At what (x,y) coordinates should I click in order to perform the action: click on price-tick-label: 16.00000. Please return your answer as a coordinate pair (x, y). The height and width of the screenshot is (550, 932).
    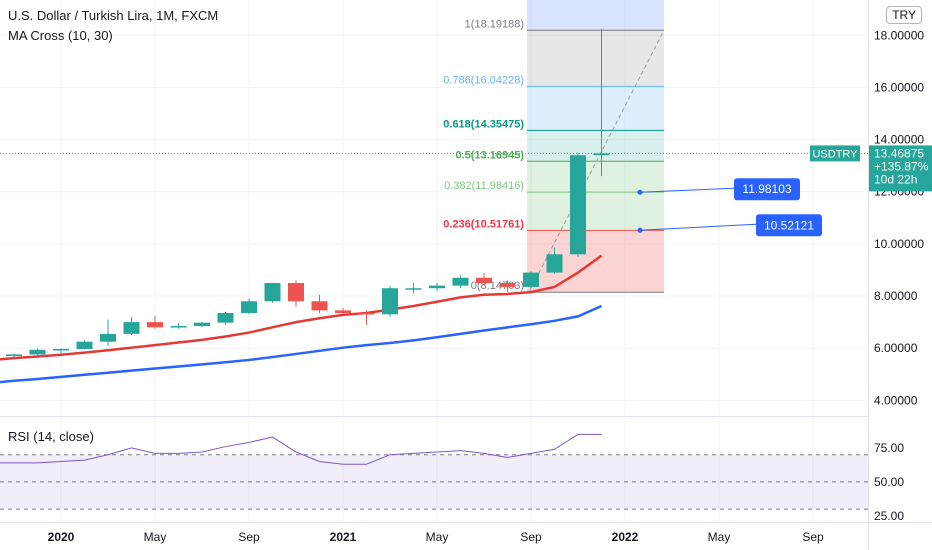
    Looking at the image, I should click on (899, 87).